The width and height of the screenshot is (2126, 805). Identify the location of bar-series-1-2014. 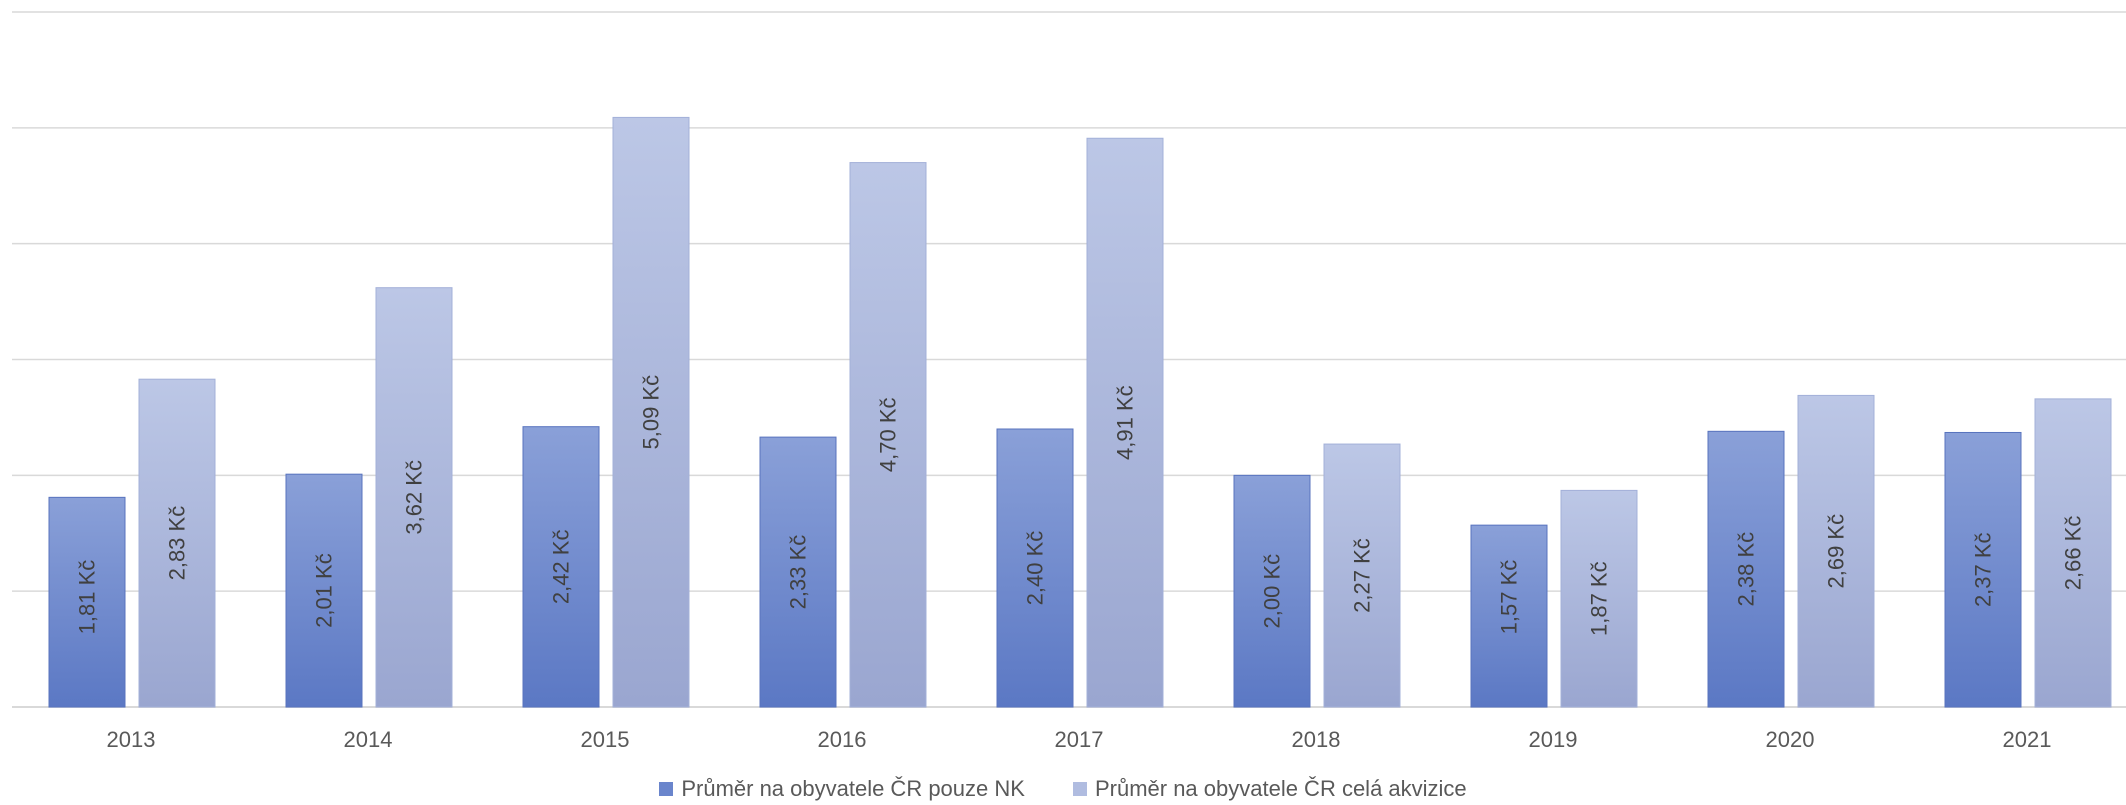
(324, 590).